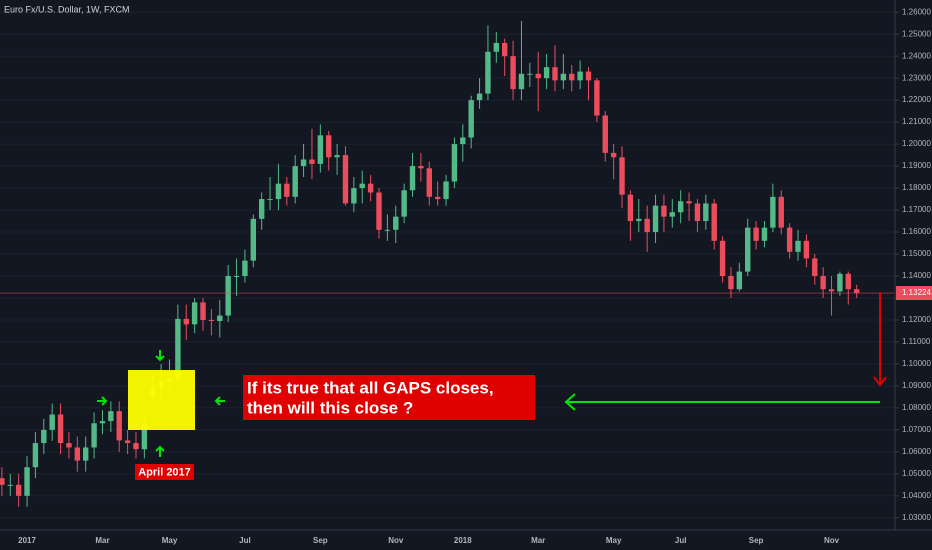  What do you see at coordinates (916, 143) in the screenshot?
I see `y-tick-label: 1.20000` at bounding box center [916, 143].